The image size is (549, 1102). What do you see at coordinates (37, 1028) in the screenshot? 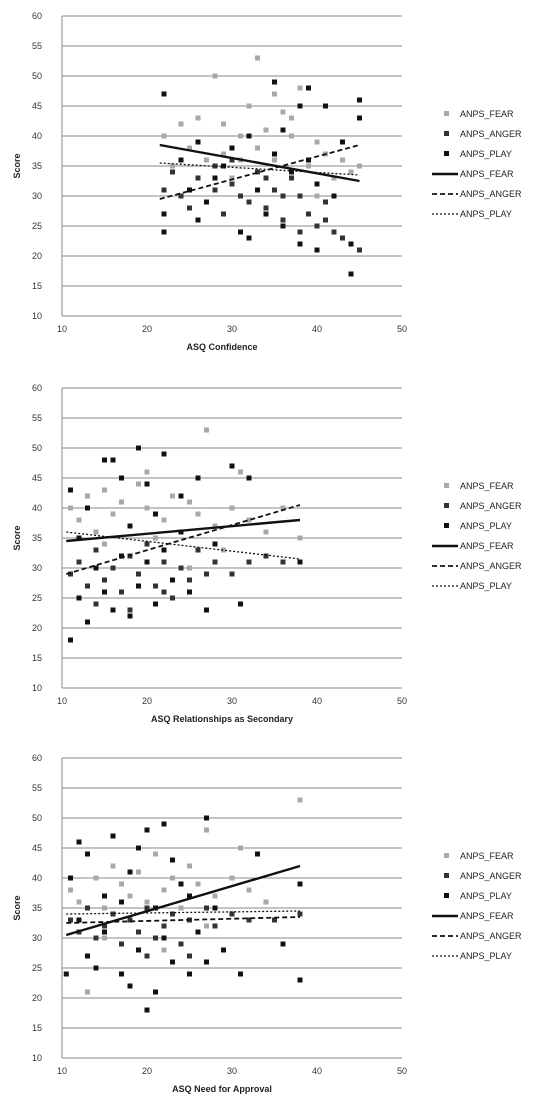
I see `y-tick-label: 15` at bounding box center [37, 1028].